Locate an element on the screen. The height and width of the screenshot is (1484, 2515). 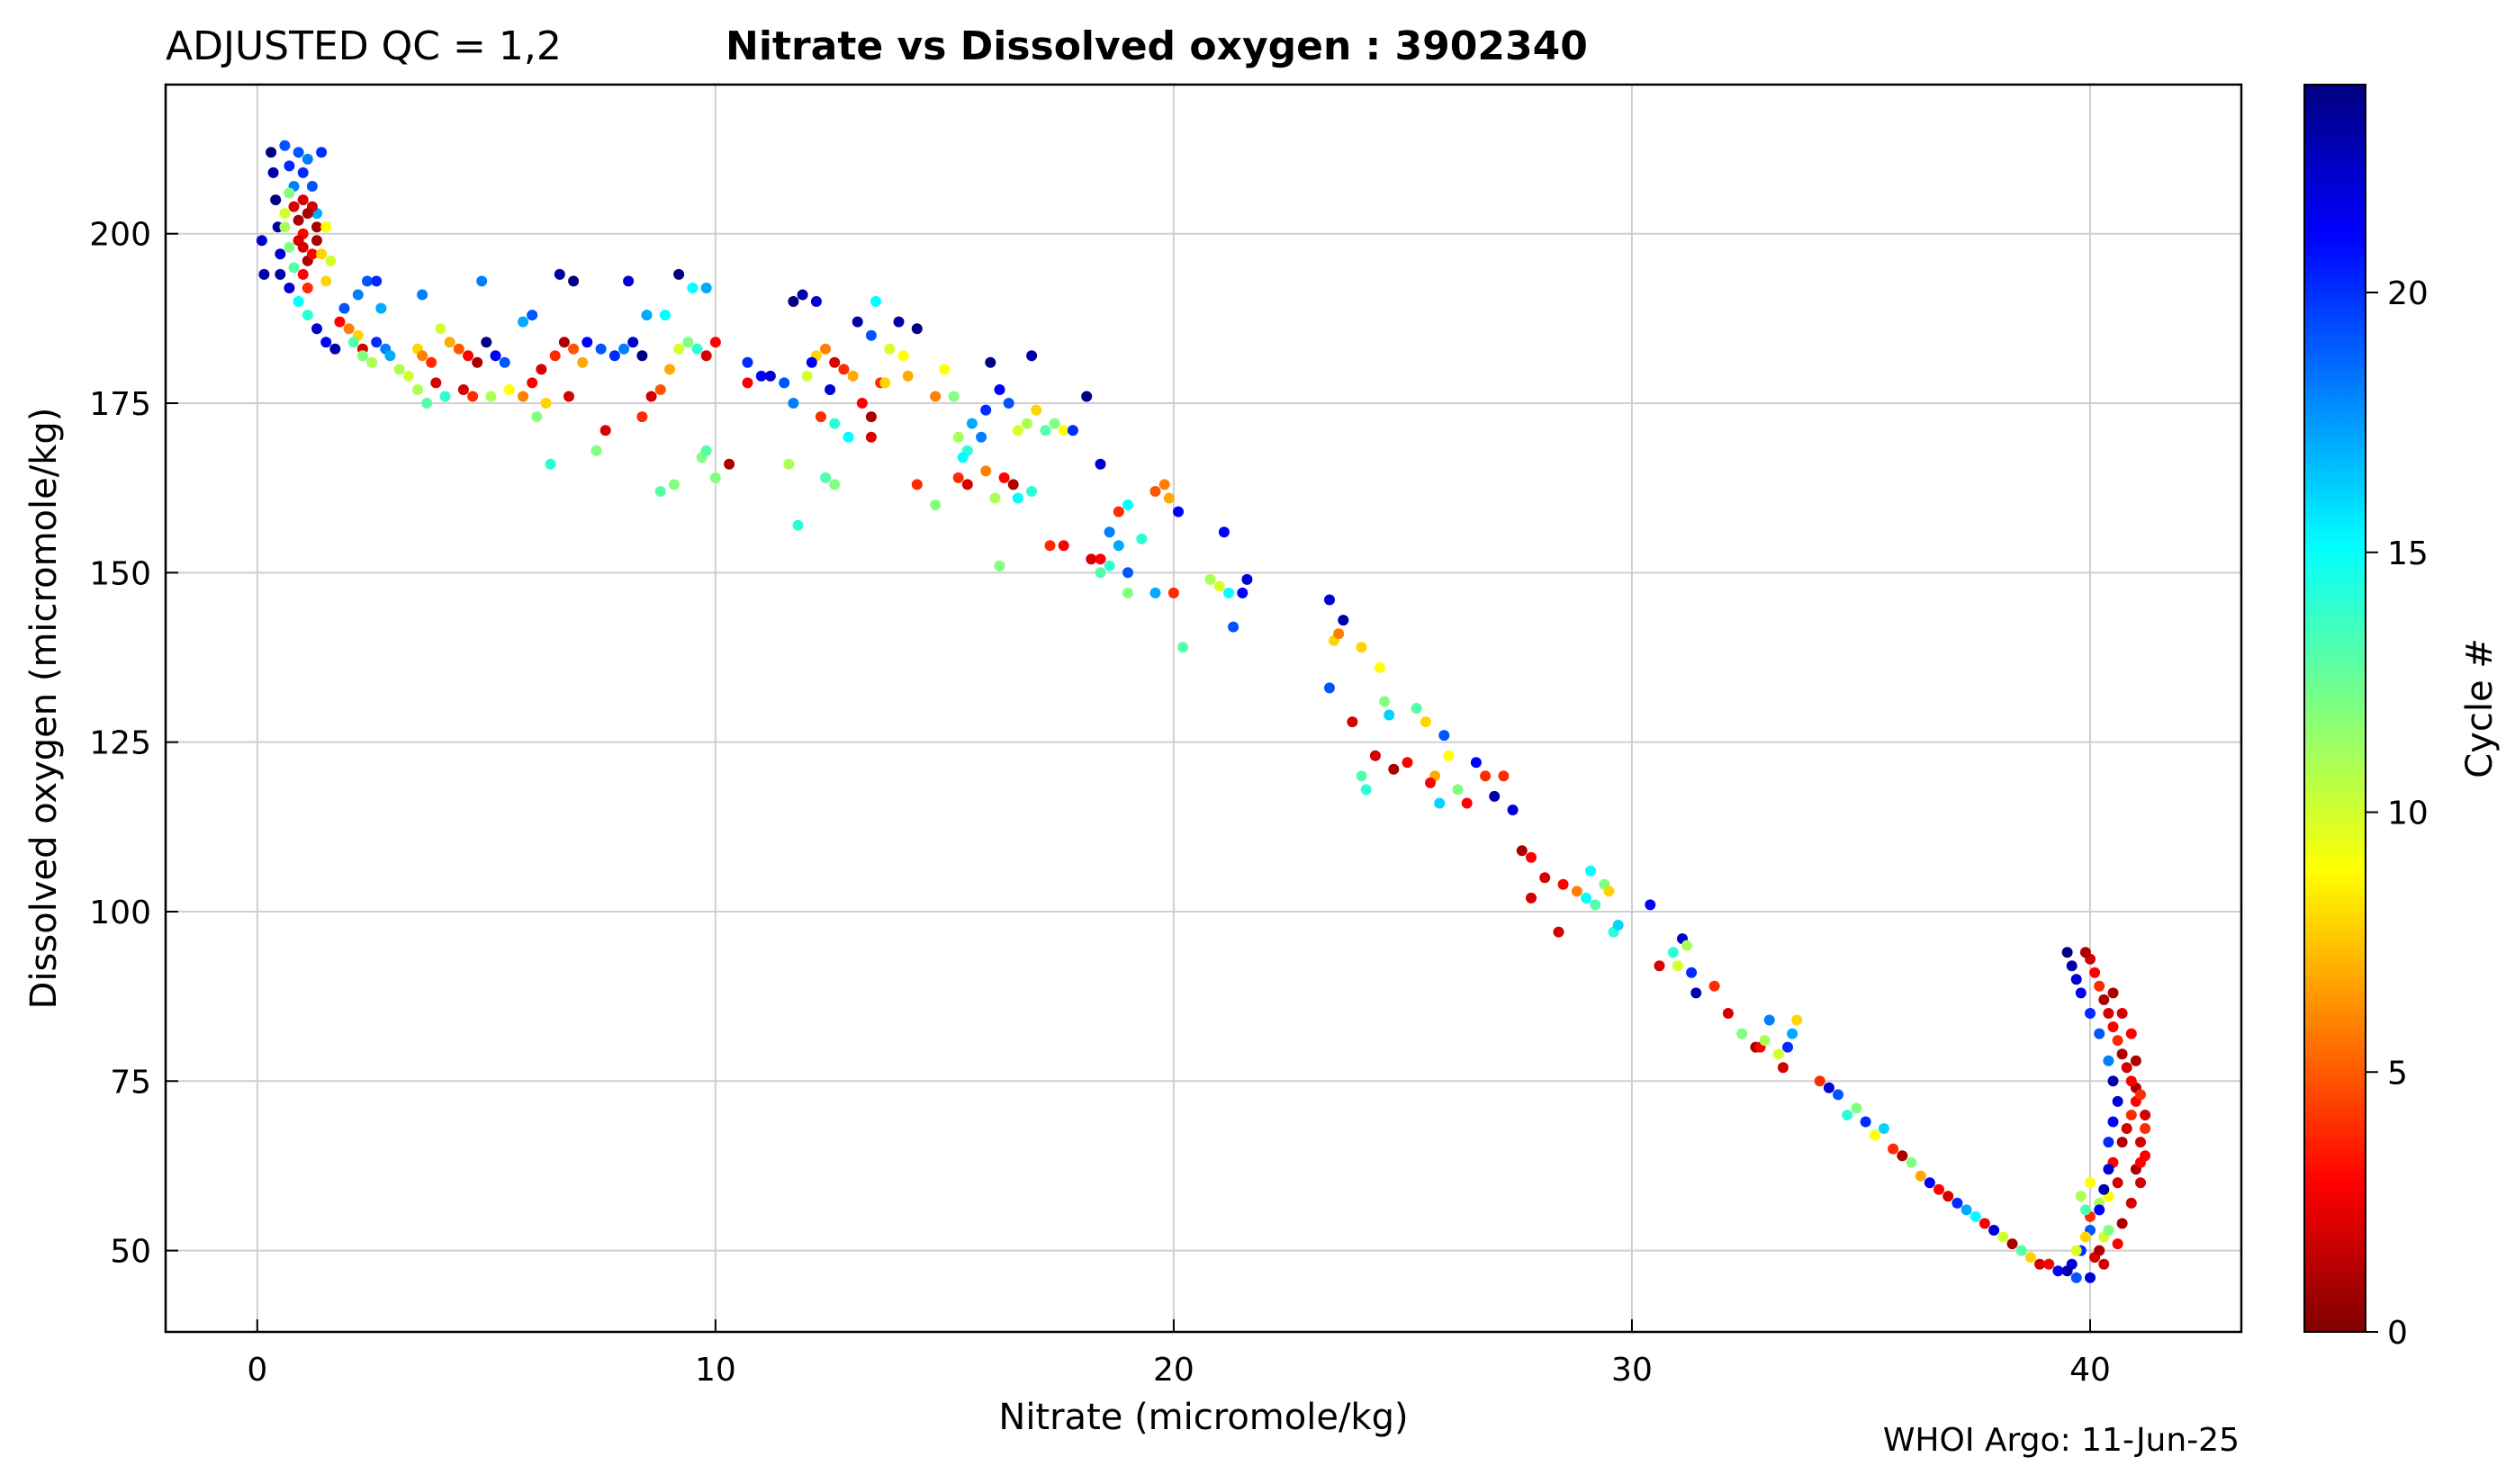
y-tick-label: 125 is located at coordinates (120, 744).